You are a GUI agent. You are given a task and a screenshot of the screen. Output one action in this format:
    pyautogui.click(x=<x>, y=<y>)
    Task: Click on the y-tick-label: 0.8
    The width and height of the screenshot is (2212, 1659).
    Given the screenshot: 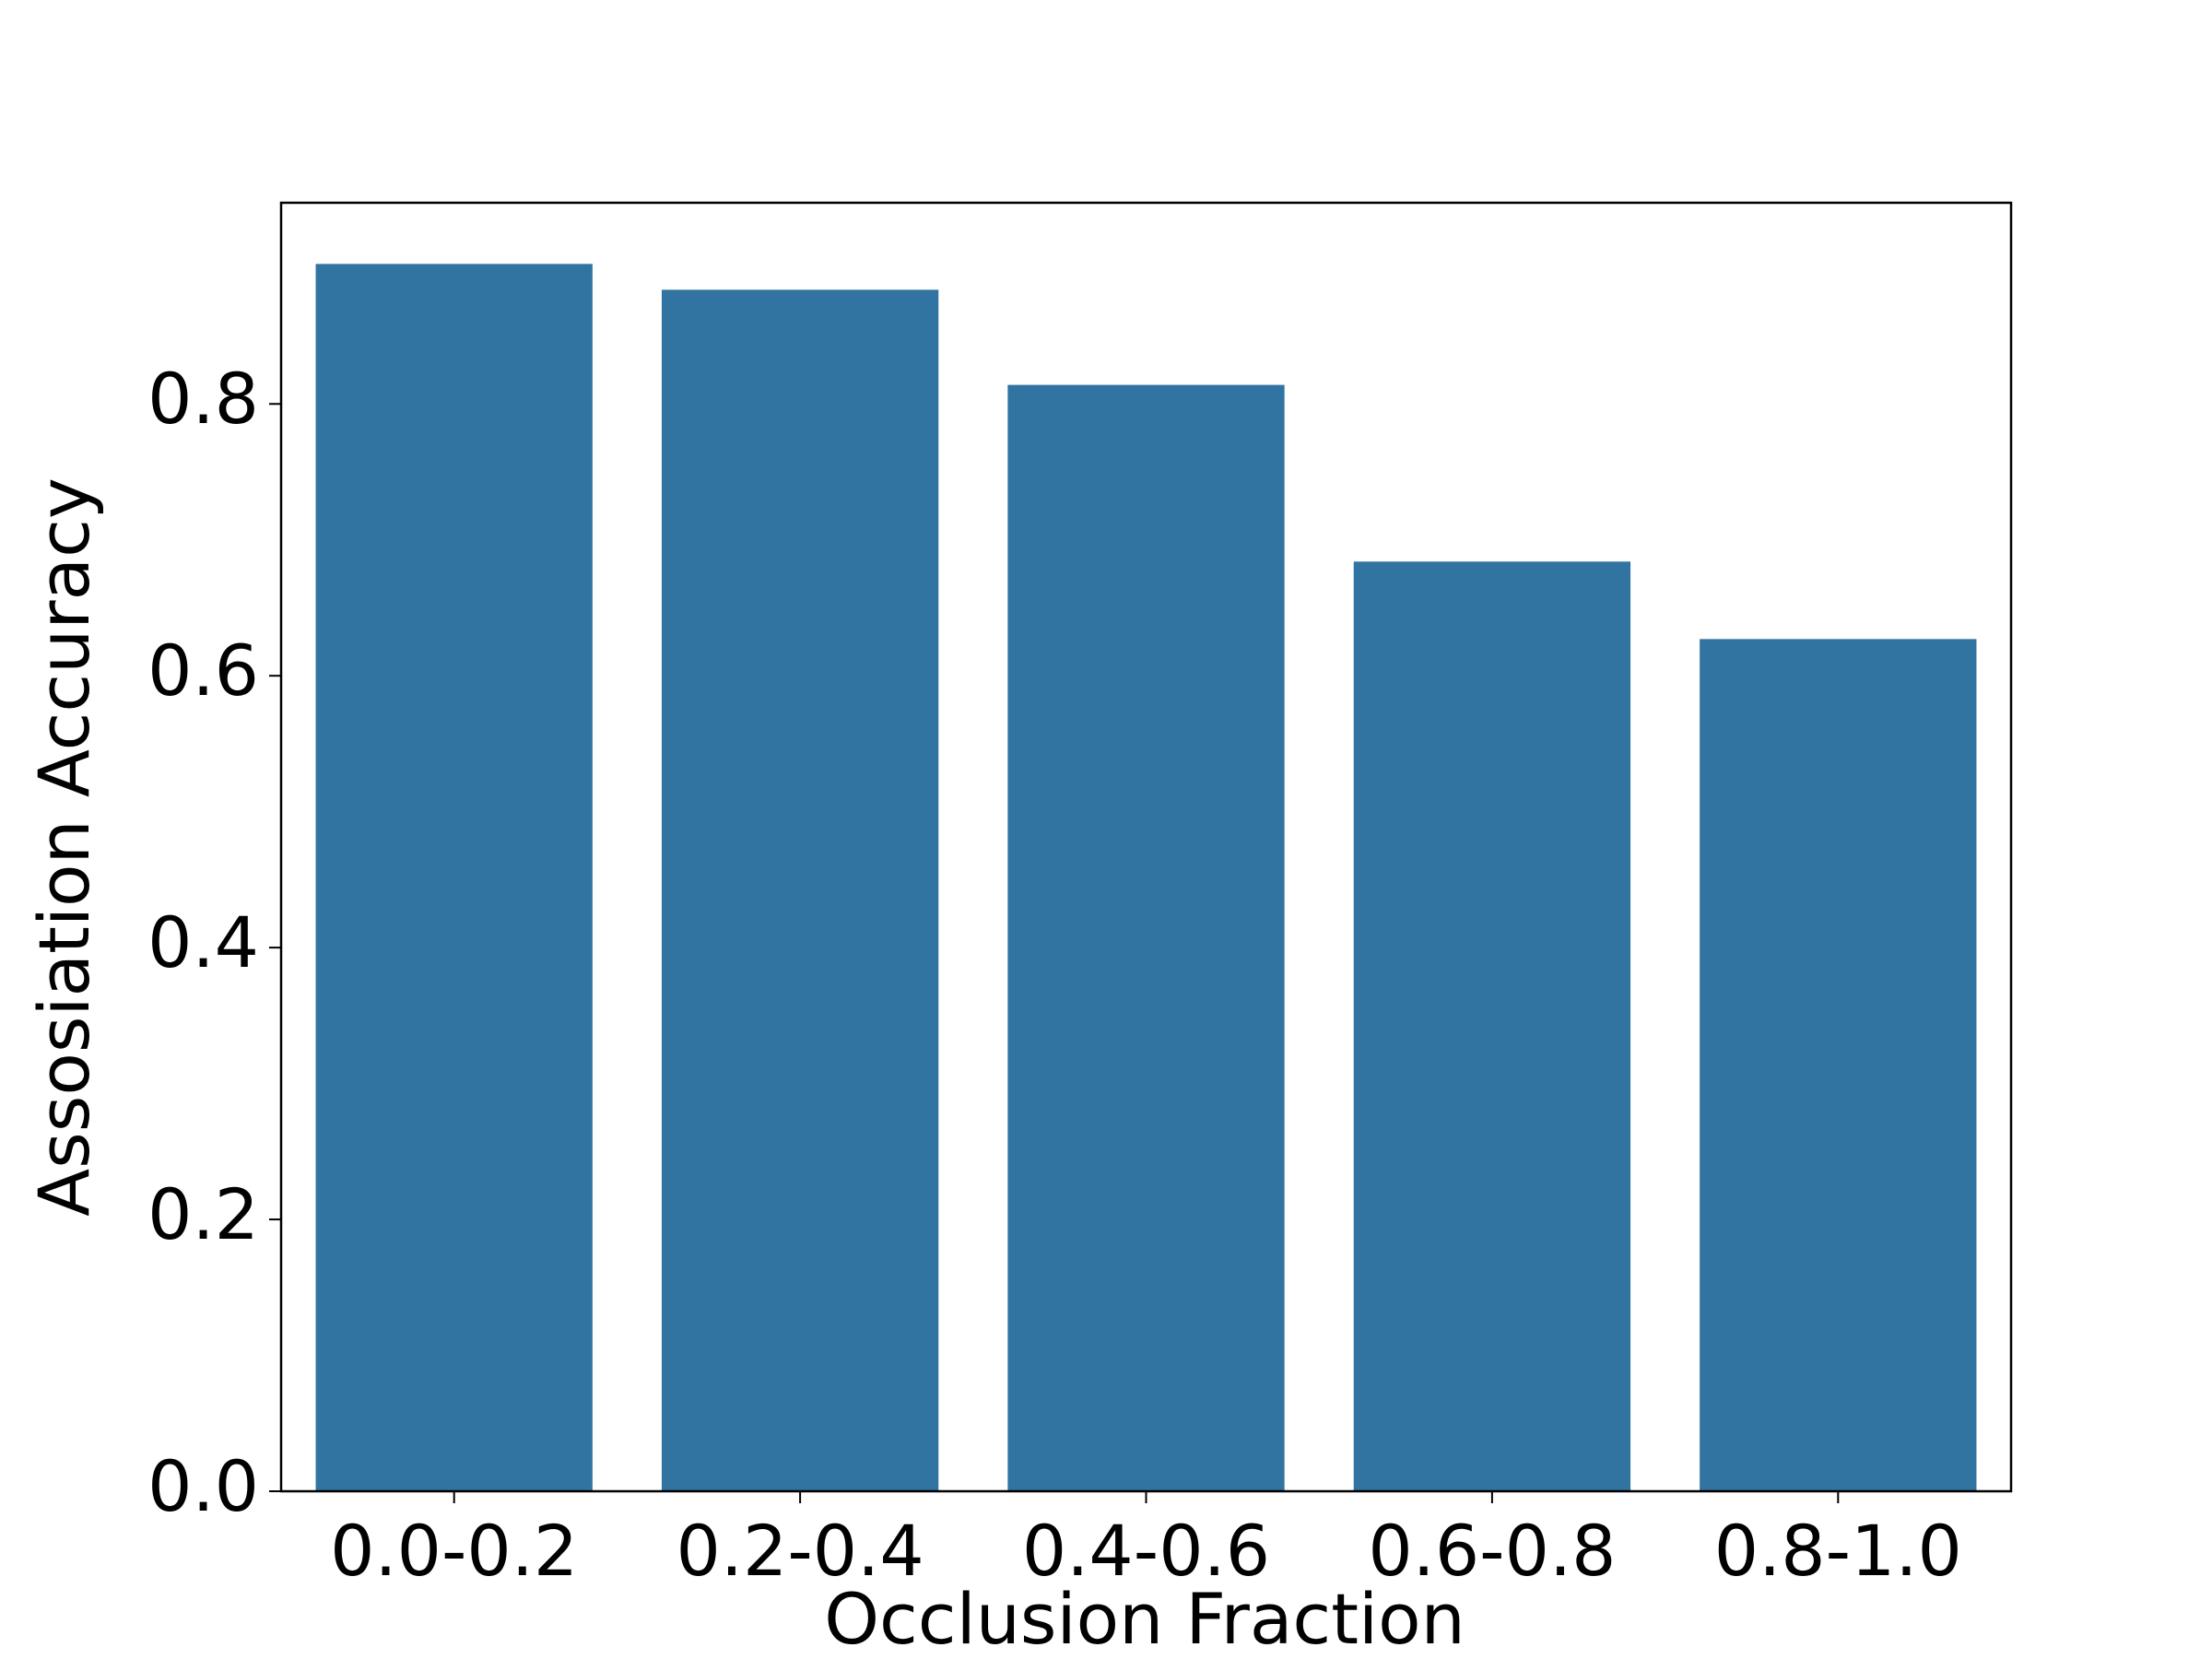 What is the action you would take?
    pyautogui.click(x=203, y=399)
    